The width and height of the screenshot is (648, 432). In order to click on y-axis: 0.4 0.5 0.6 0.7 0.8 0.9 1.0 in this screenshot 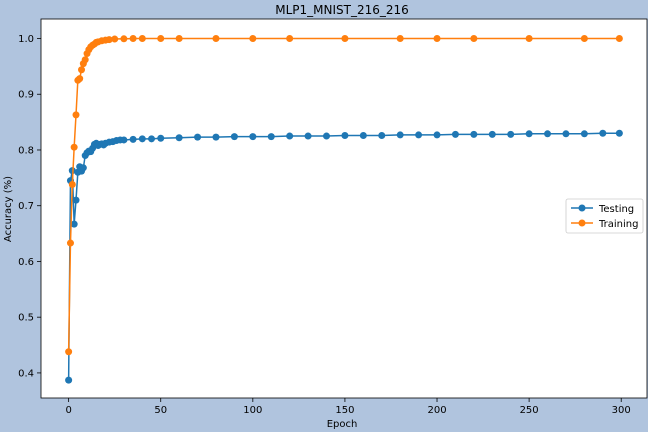, I will do `click(29, 206)`.